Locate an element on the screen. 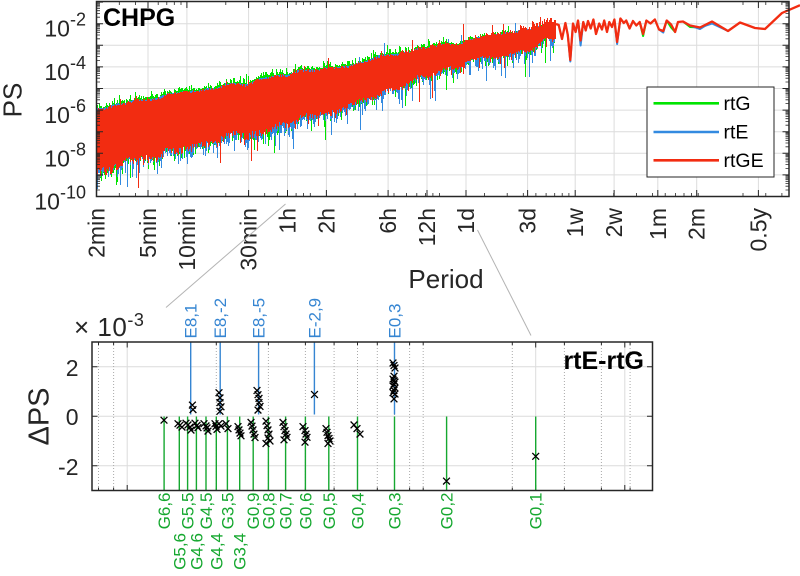 The width and height of the screenshot is (800, 576). svg-text: 3d is located at coordinates (528, 221).